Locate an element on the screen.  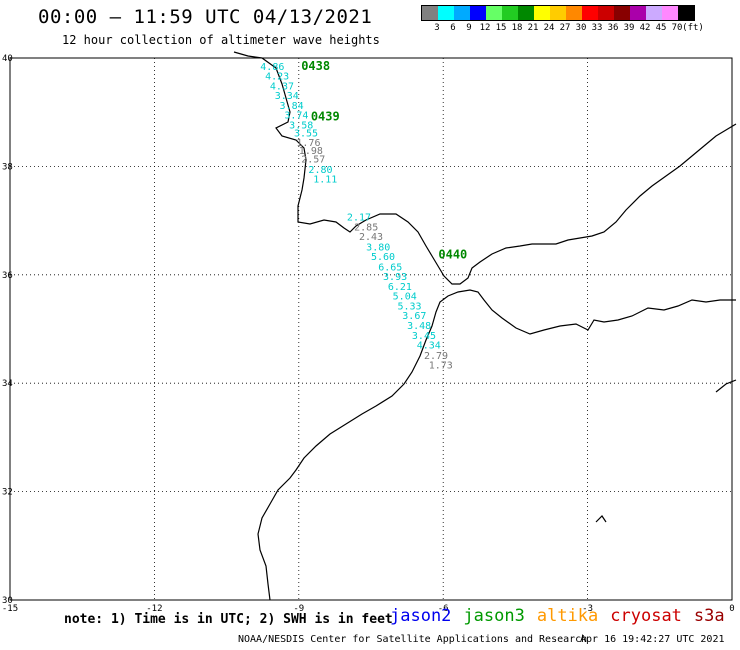
wave-height-legend: 3 6 9 12 15 18 21 24 27 30 33 36 39 42 45 70 (ft) is located at coordinates (562, 20).